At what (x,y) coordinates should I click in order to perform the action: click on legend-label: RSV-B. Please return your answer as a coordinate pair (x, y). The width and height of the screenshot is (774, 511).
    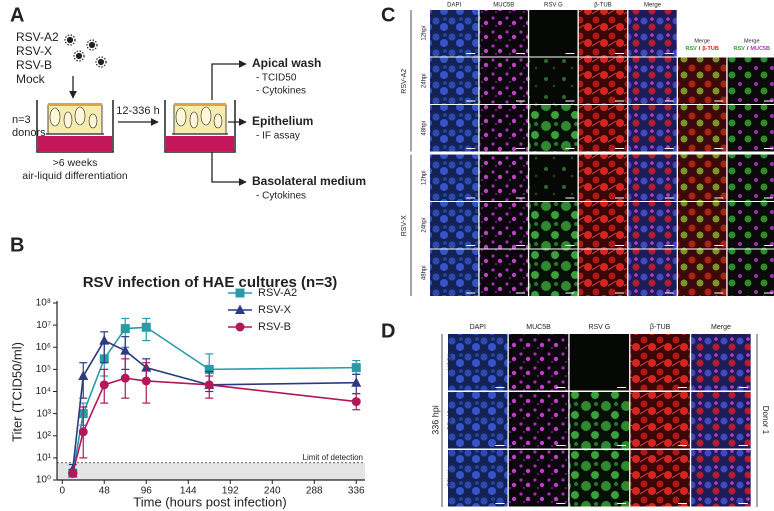
    Looking at the image, I should click on (274, 327).